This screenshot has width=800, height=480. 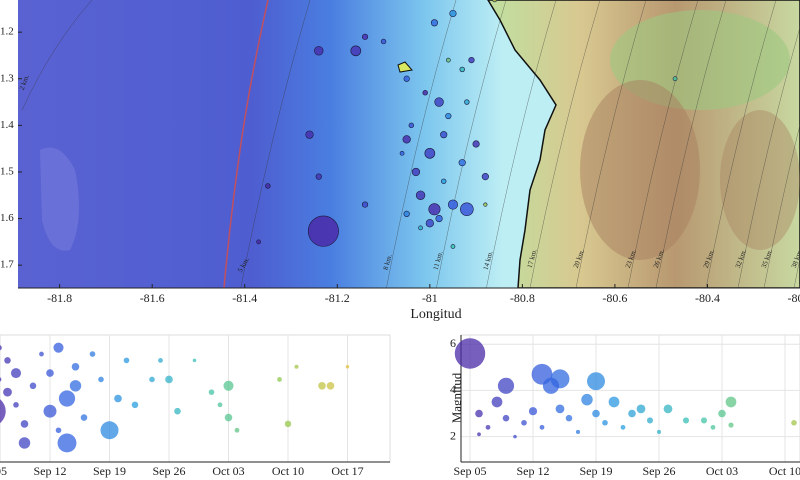 I want to click on x-axis-label: Longitud, so click(x=435, y=314).